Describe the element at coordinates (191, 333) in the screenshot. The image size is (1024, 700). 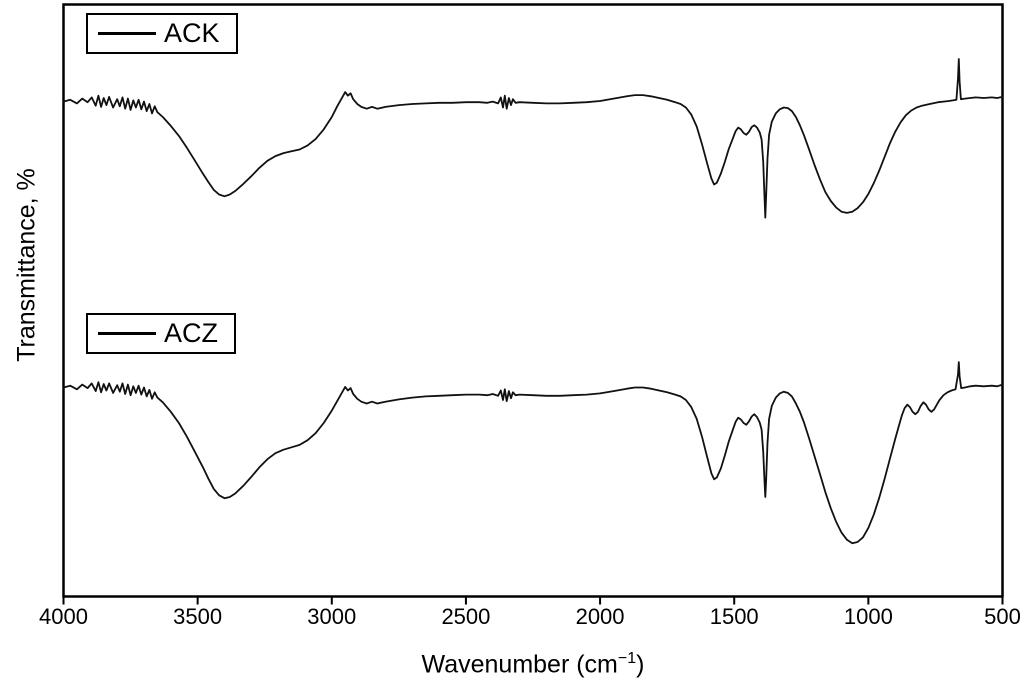
I see `legend-label: ACZ` at that location.